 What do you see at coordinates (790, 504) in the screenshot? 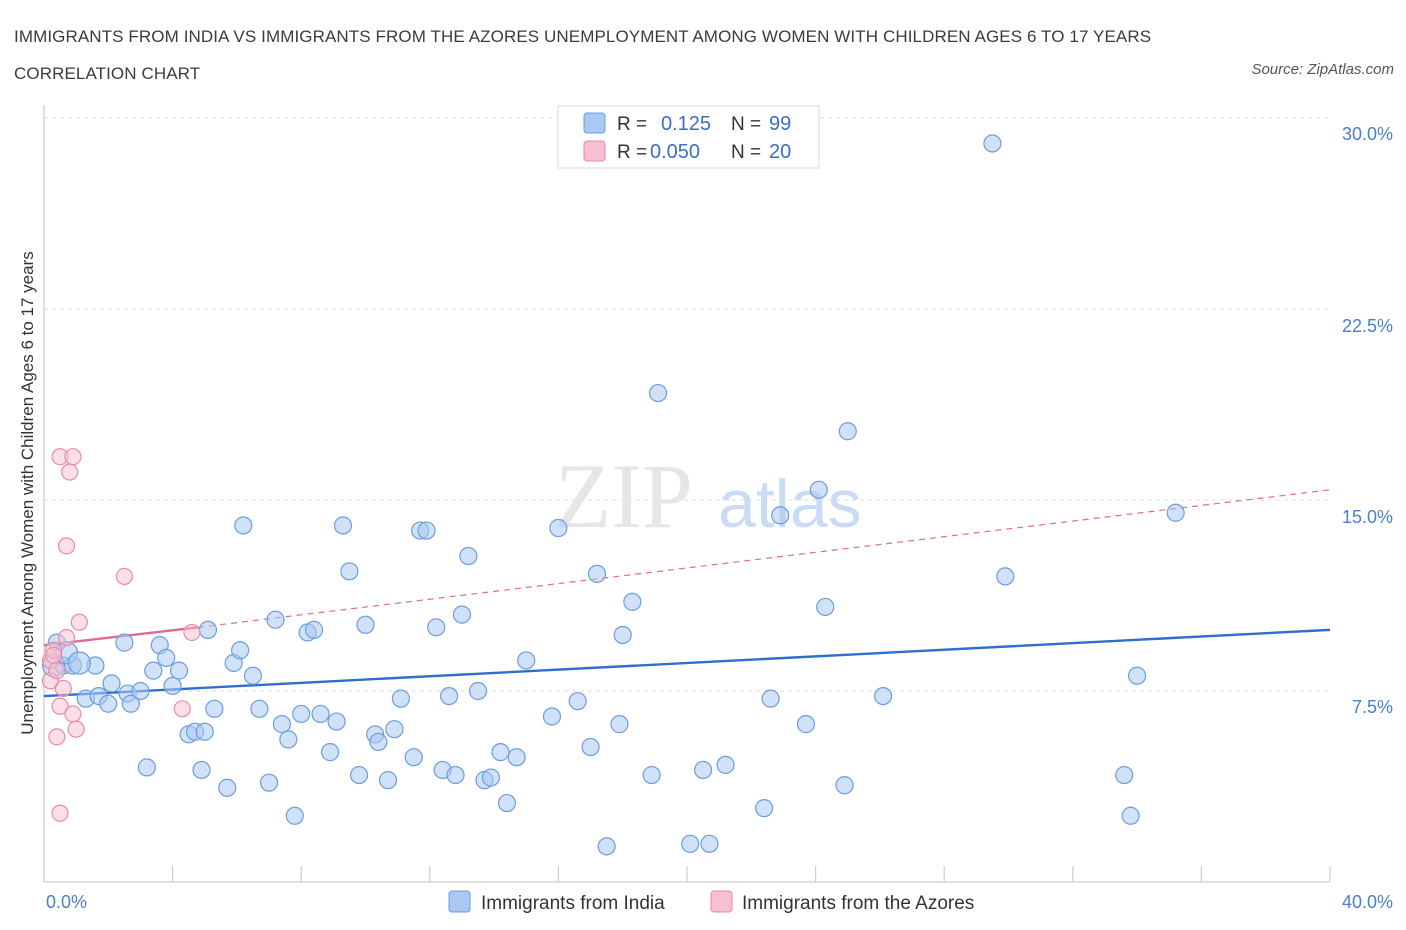
I see `watermark-atlas: atlas` at bounding box center [790, 504].